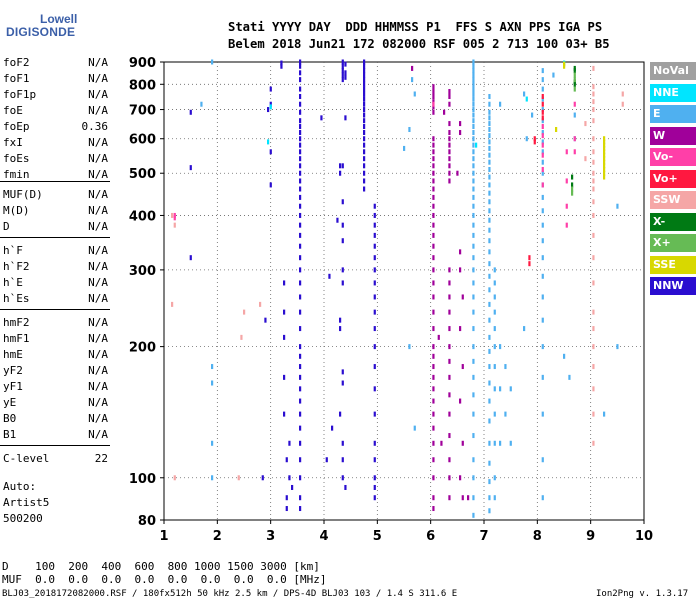 The image size is (700, 600). I want to click on param-row: MUF(D) N/A, so click(55, 196).